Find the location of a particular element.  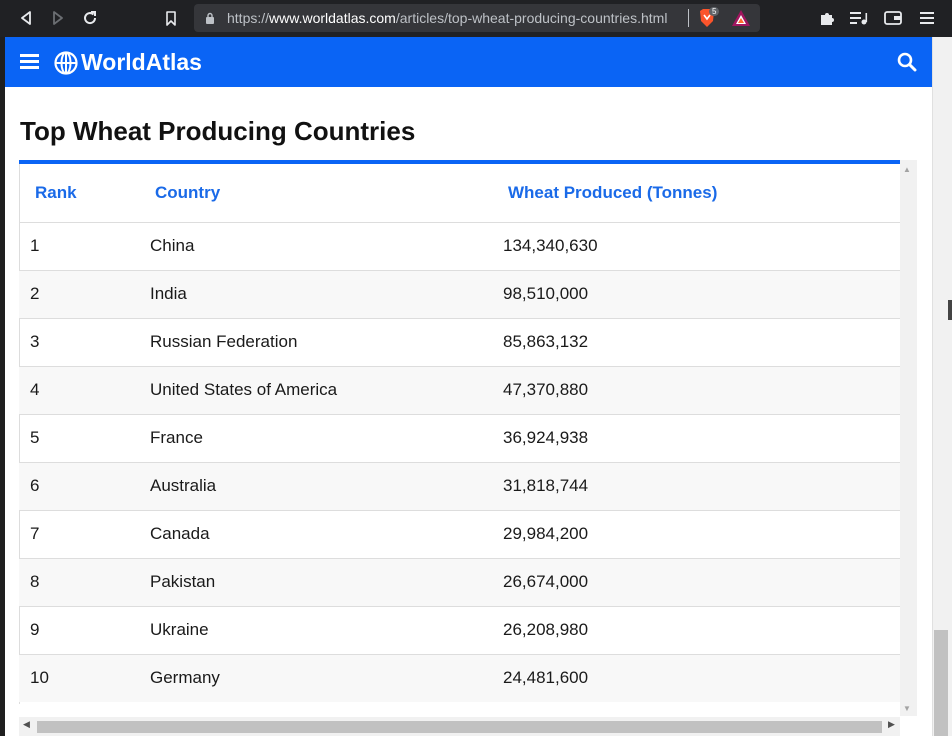

back-icon is located at coordinates (26, 18).